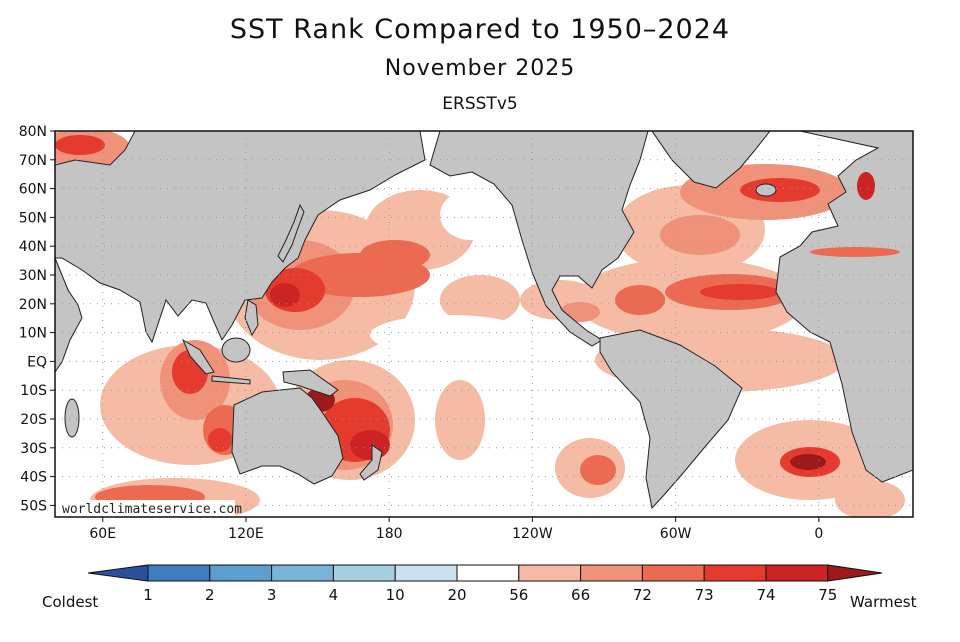 This screenshot has width=960, height=642. What do you see at coordinates (33, 506) in the screenshot?
I see `latitude-label: 50S` at bounding box center [33, 506].